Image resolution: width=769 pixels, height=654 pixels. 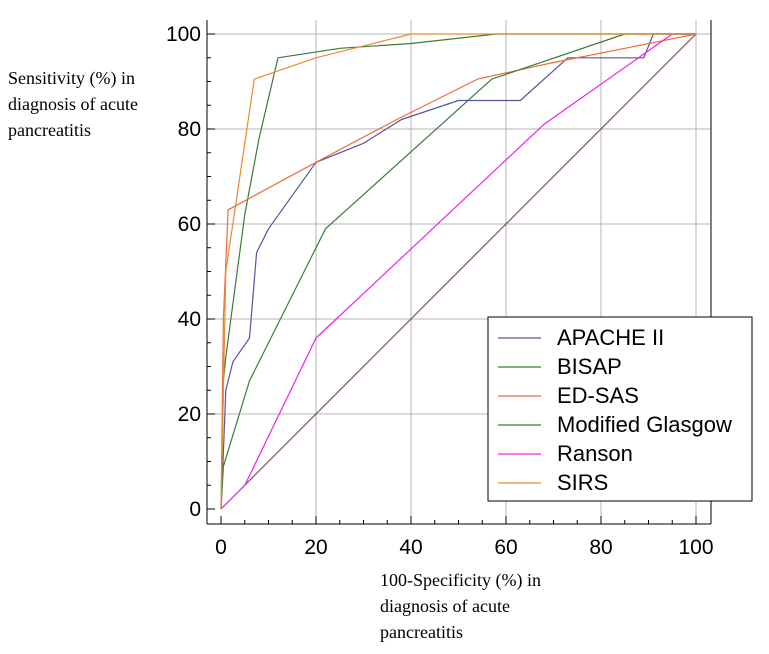 I want to click on y-axis-title-line-2: diagnosis of acute, so click(x=73, y=104).